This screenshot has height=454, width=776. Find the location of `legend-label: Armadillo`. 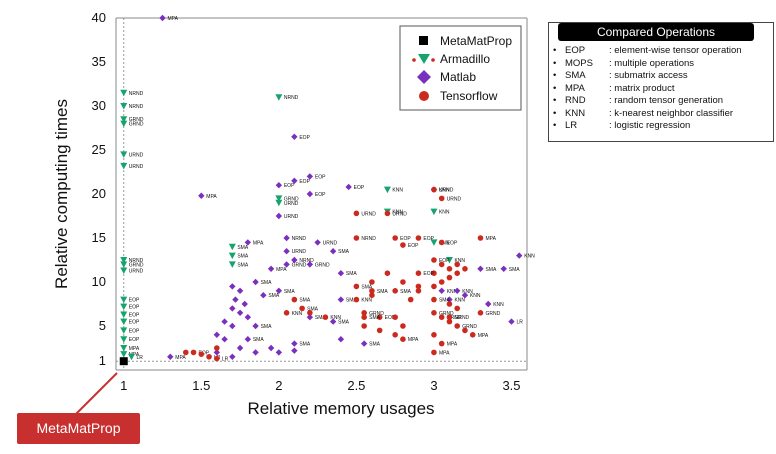

legend-label: Armadillo is located at coordinates (465, 59).